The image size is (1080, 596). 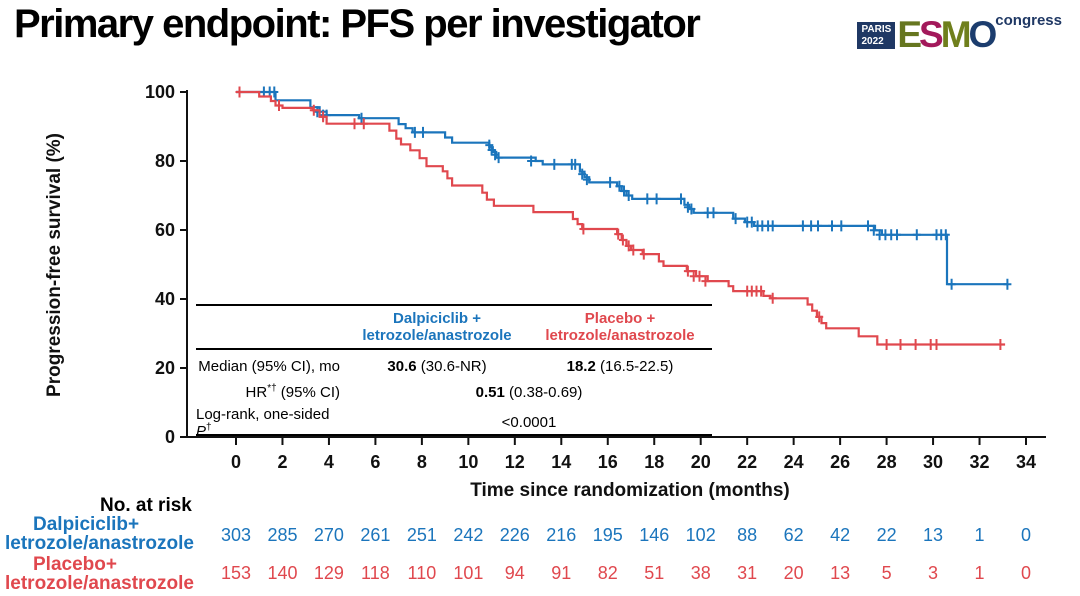 I want to click on risk-count: 285, so click(x=282, y=535).